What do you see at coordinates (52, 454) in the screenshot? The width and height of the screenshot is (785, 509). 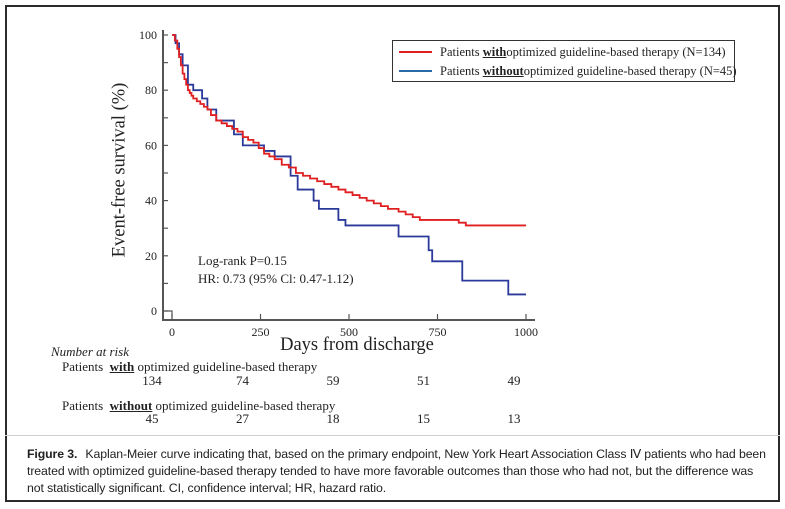 I see `figure-label: Figure 3.` at bounding box center [52, 454].